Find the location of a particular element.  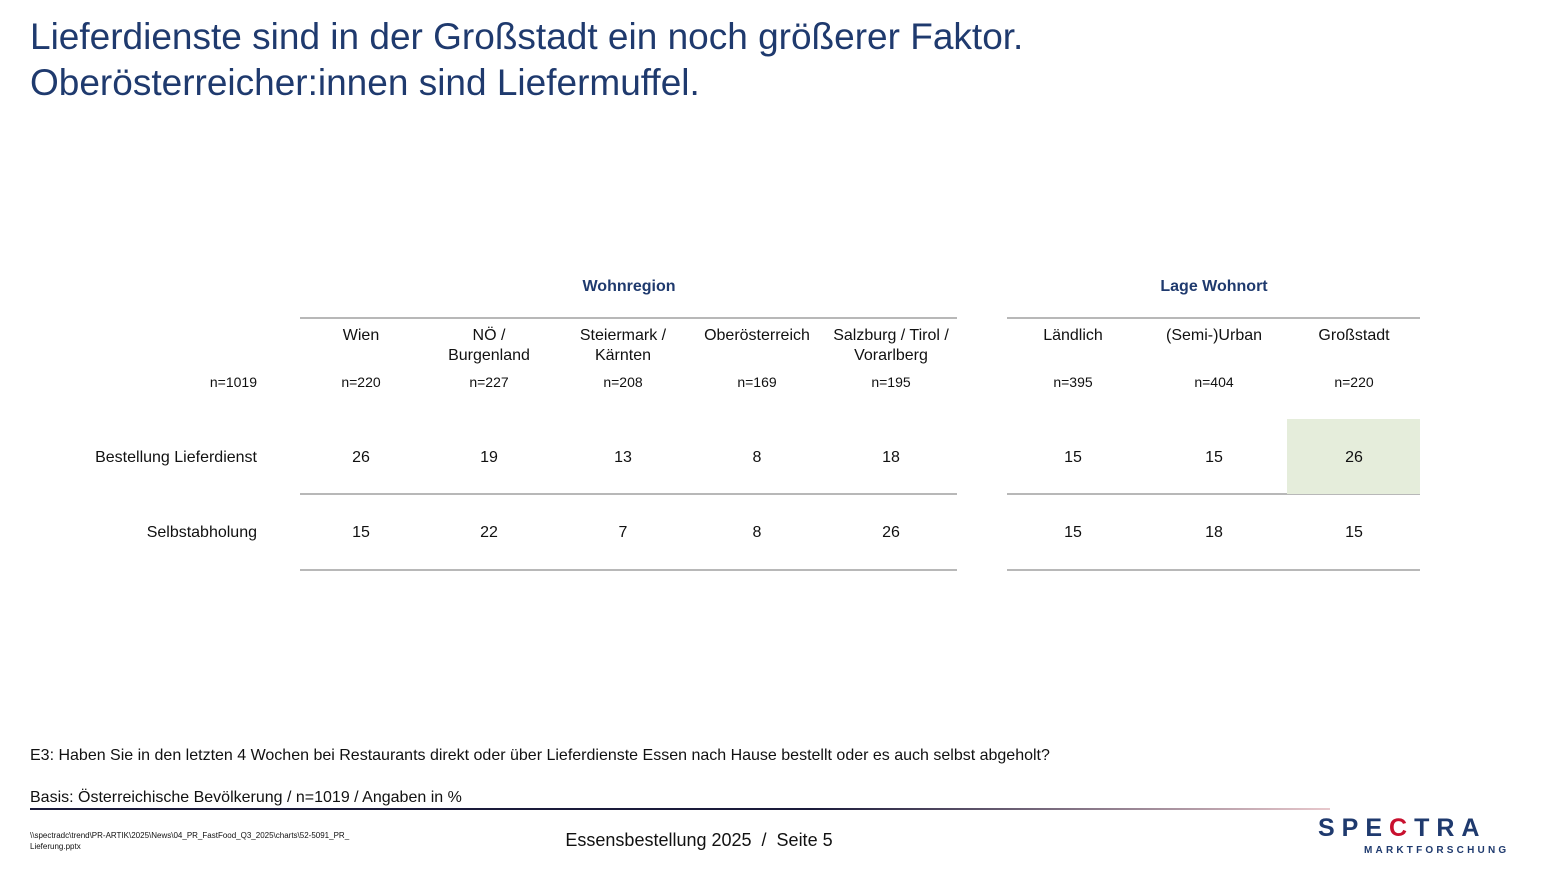

column-n: n=195 is located at coordinates (891, 382).